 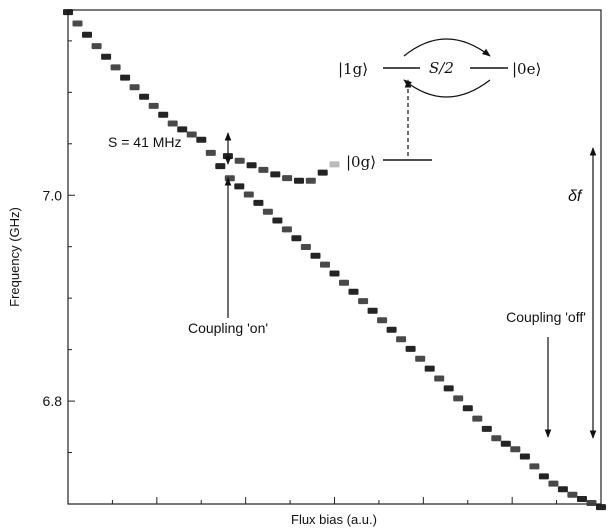 What do you see at coordinates (447, 88) in the screenshot?
I see `exchange-arrow-bottom` at bounding box center [447, 88].